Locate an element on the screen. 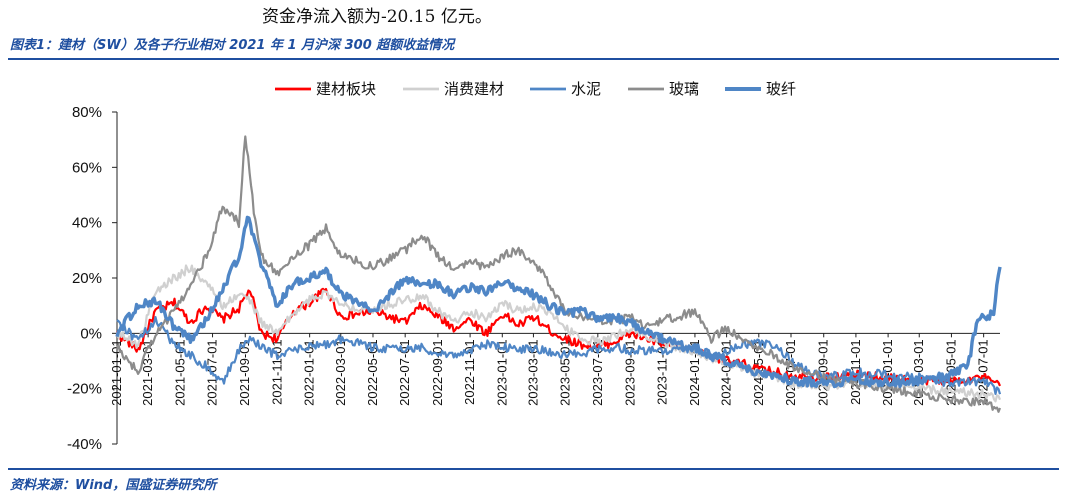  x-tick-label: 2022-01-01 is located at coordinates (309, 372).